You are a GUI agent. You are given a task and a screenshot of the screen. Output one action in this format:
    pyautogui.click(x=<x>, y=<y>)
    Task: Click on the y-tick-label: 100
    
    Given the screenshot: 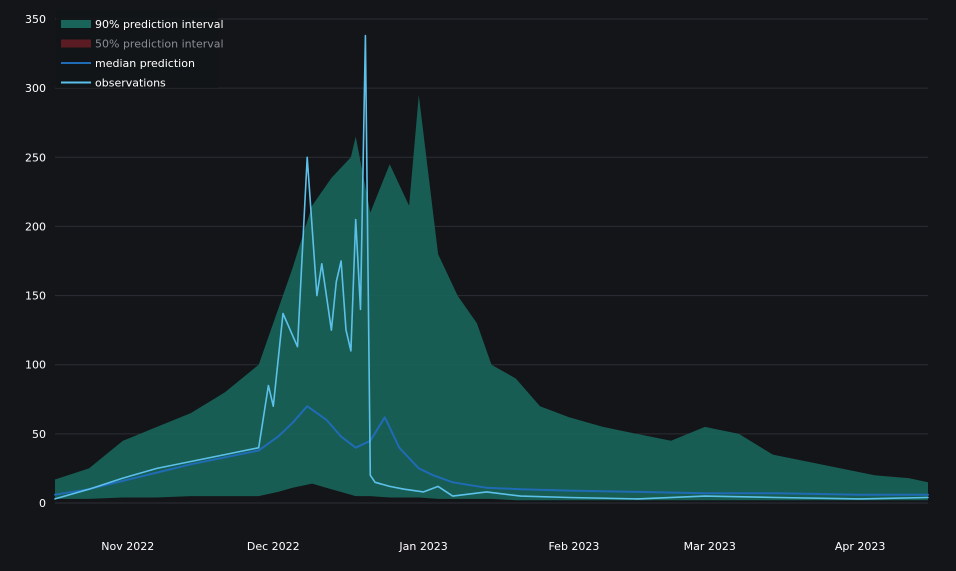 What is the action you would take?
    pyautogui.click(x=35, y=365)
    